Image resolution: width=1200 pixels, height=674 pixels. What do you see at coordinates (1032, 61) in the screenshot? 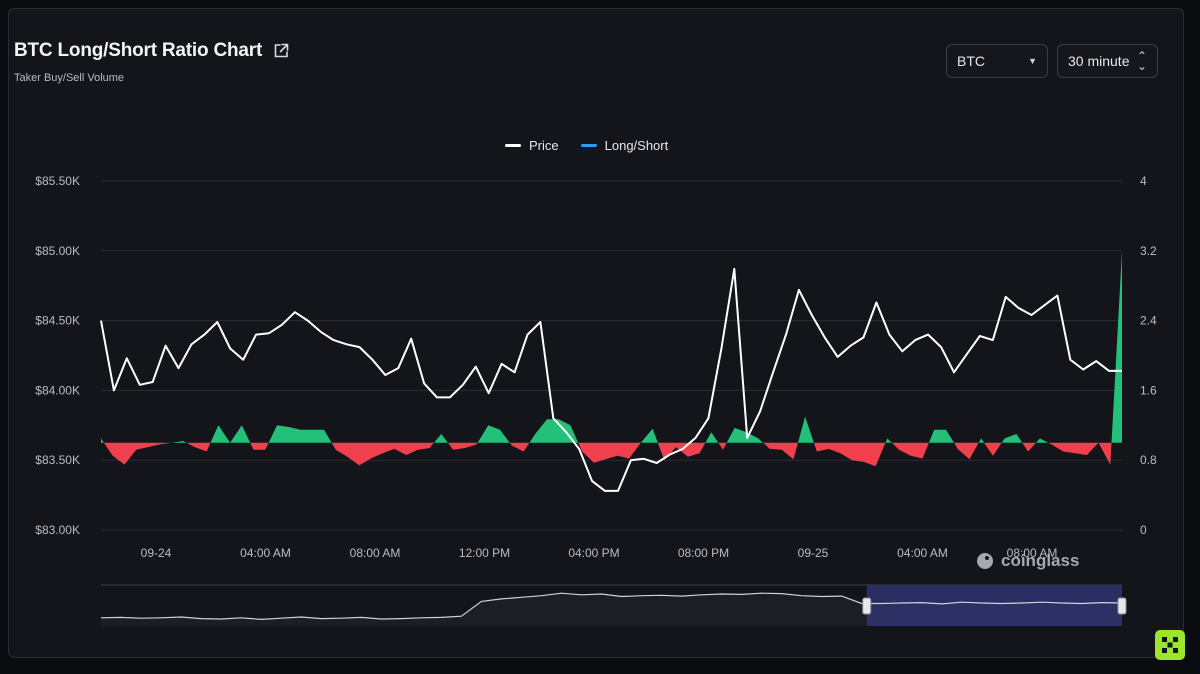
I see `chevron-down-icon: ▼` at bounding box center [1032, 61].